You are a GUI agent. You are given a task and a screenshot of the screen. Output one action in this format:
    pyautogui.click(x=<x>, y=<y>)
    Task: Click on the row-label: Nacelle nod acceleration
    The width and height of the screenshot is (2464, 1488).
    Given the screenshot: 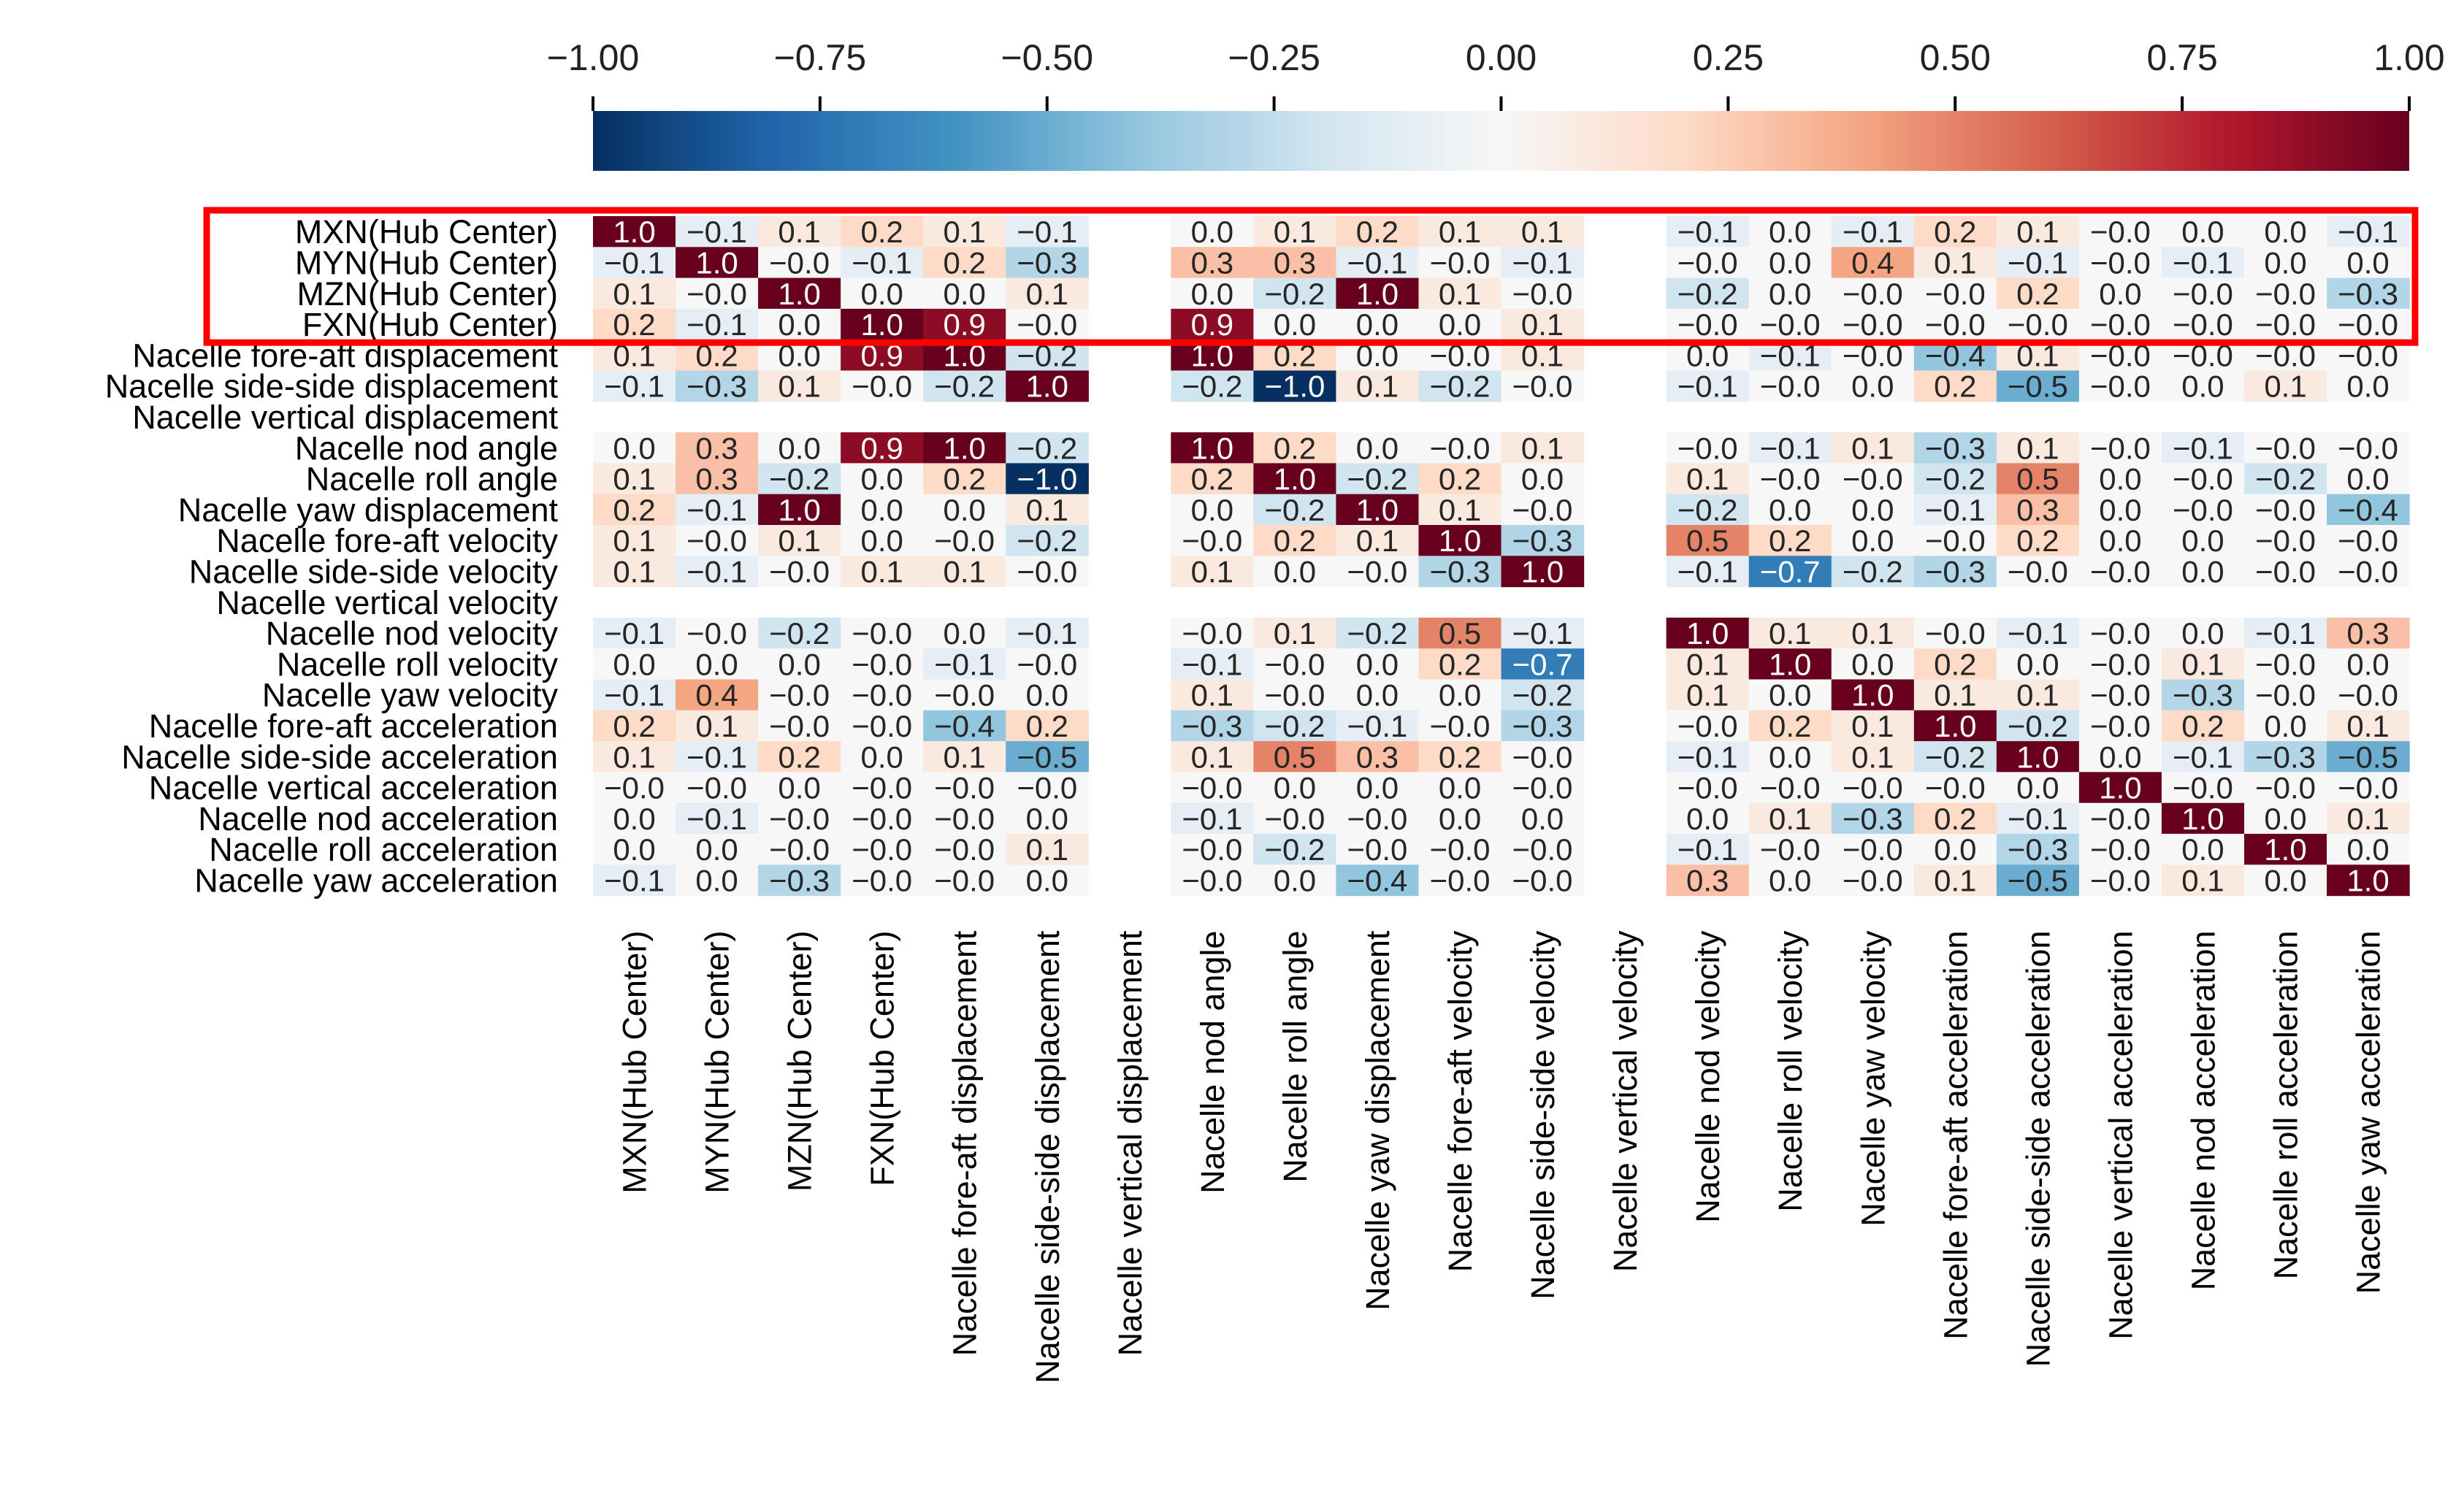 What is the action you would take?
    pyautogui.click(x=378, y=818)
    